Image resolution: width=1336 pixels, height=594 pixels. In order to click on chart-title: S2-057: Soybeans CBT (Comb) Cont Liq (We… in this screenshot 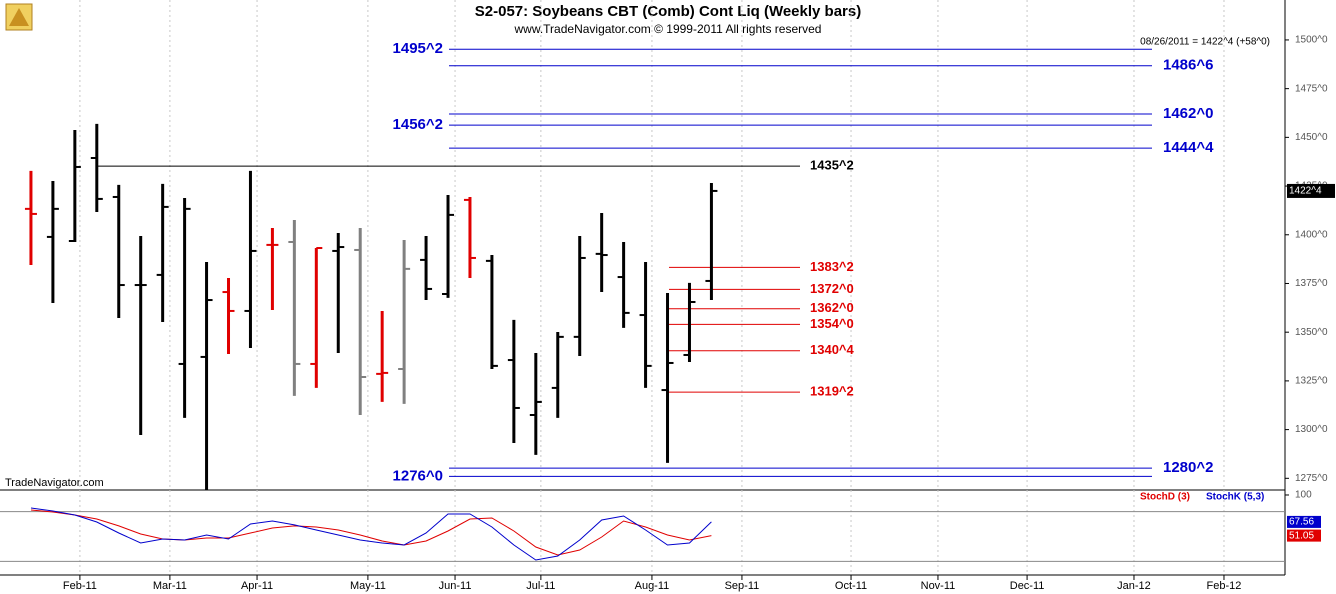, I will do `click(668, 11)`.